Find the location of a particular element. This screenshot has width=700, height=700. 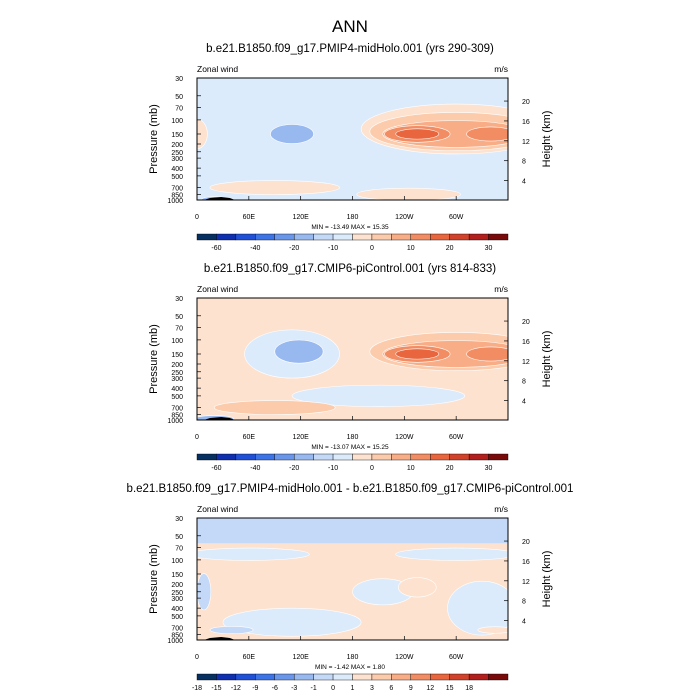

contour-band is located at coordinates (352, 531).